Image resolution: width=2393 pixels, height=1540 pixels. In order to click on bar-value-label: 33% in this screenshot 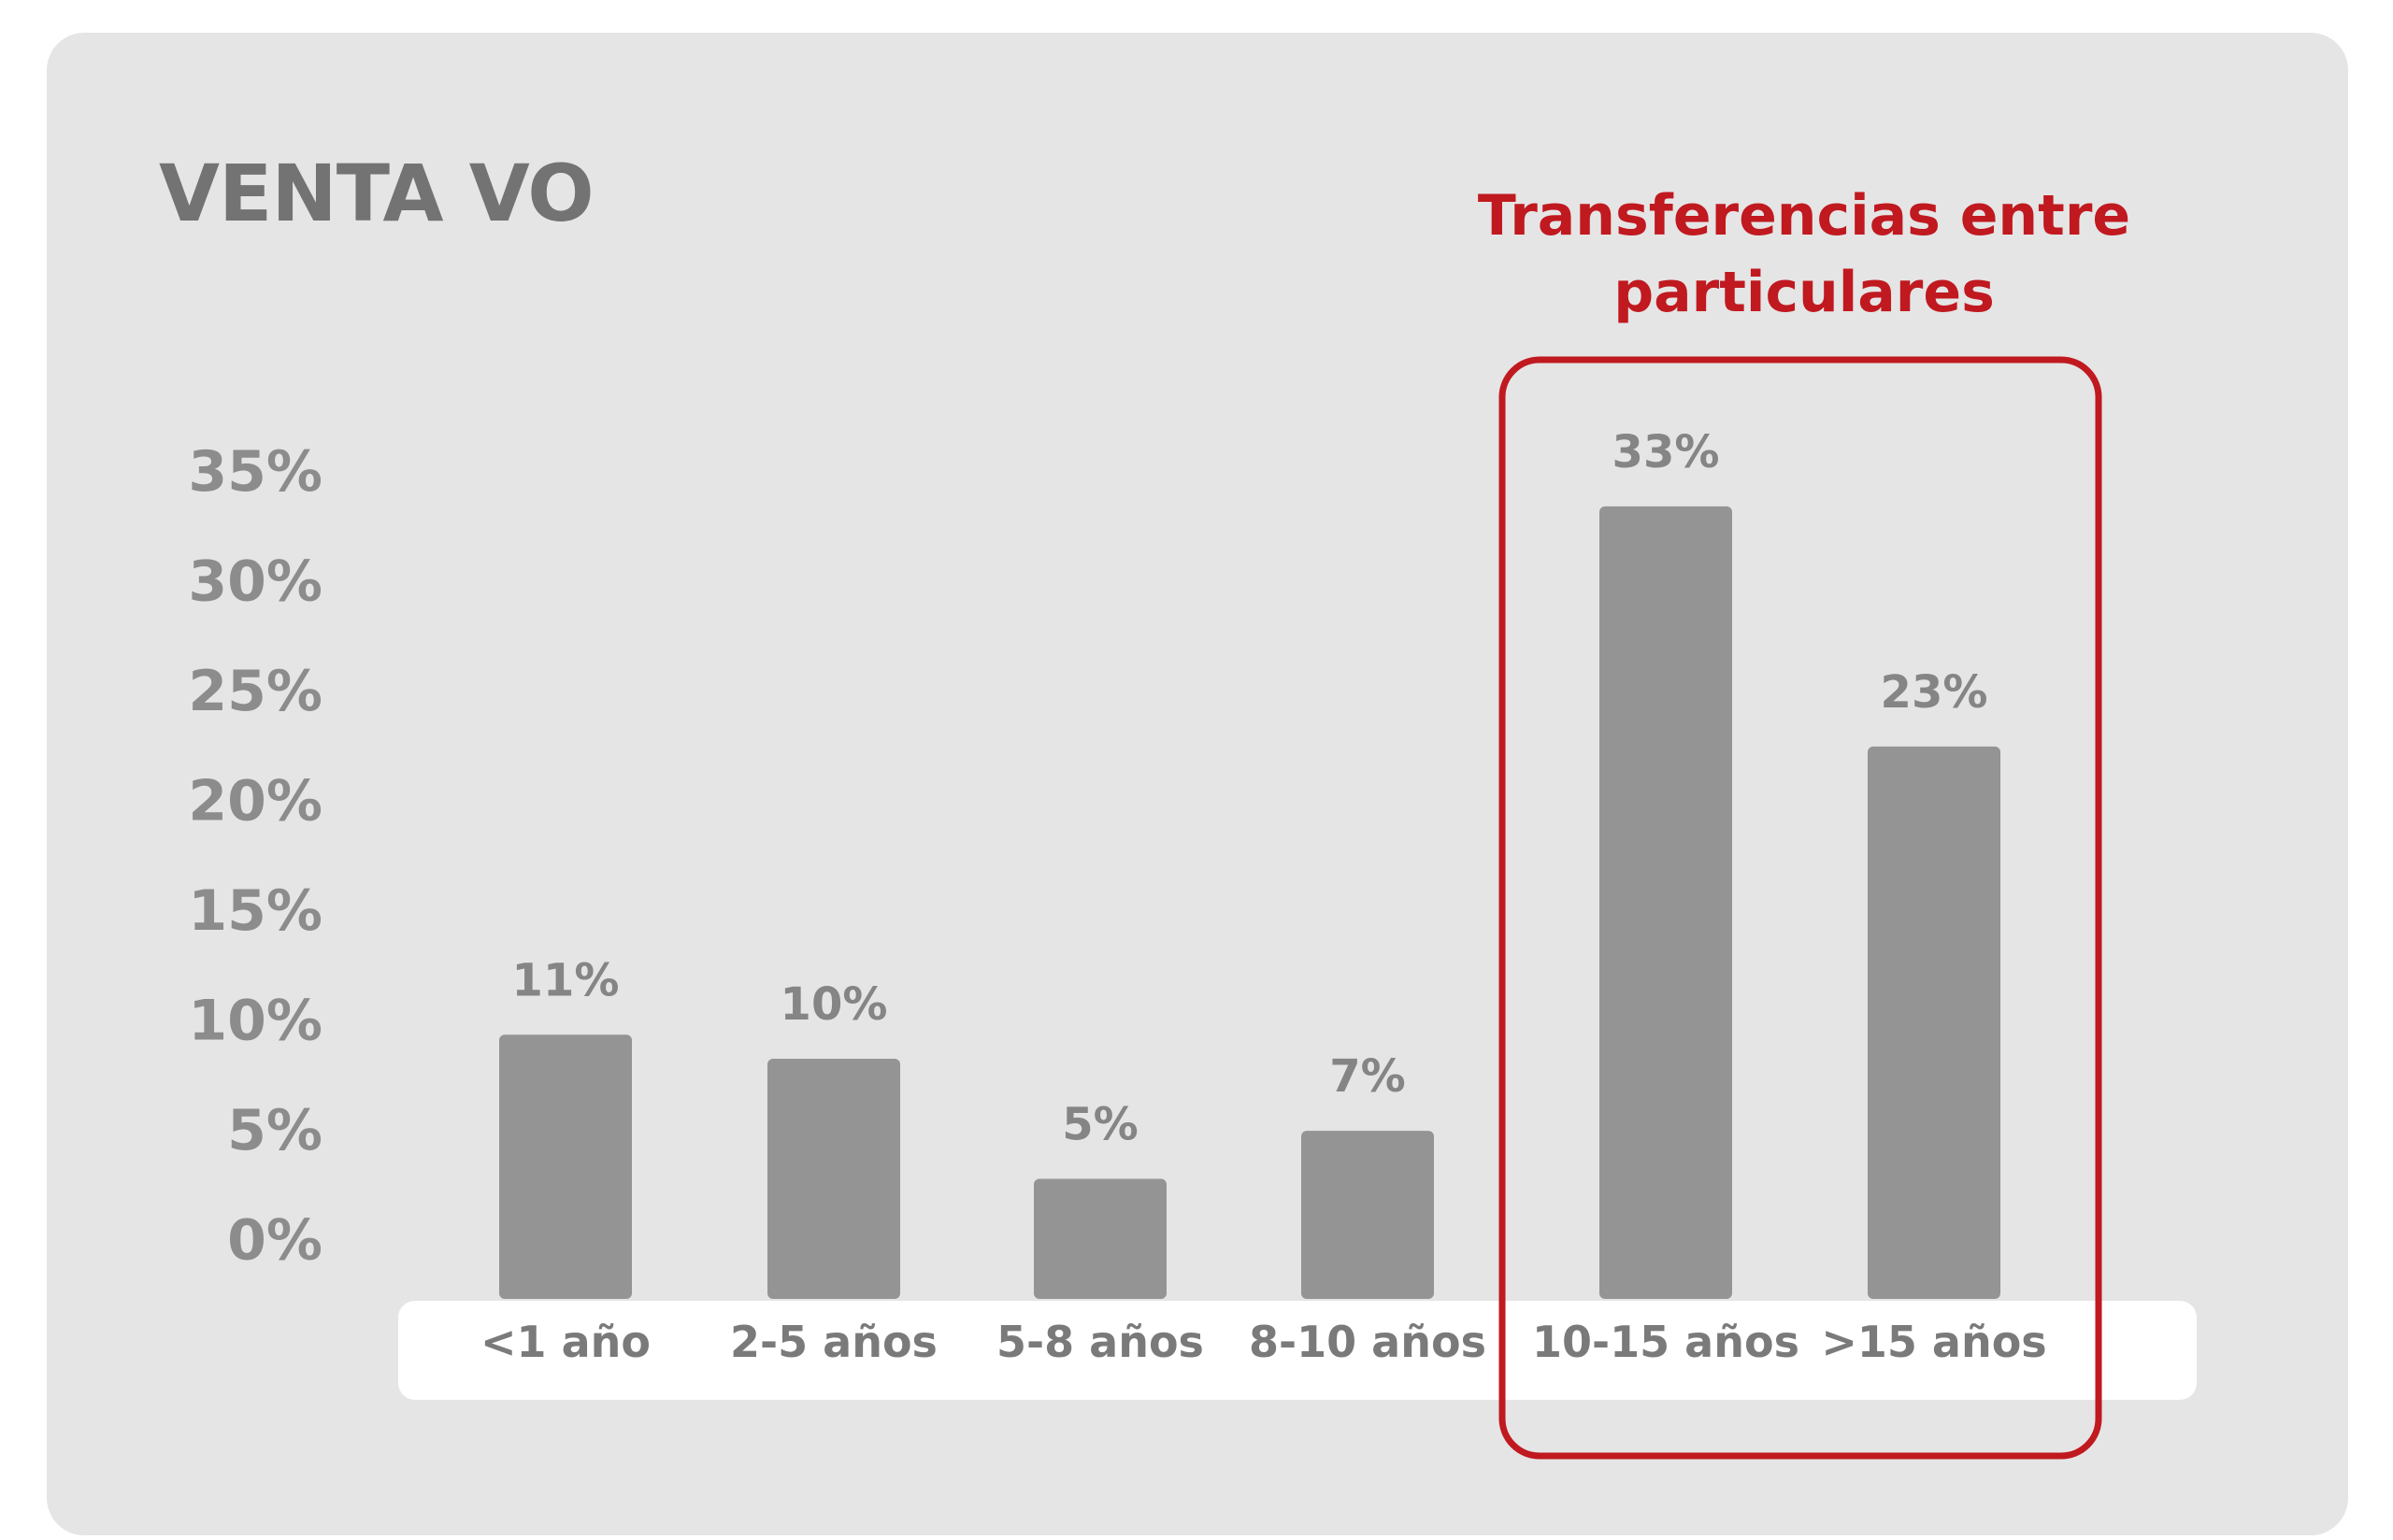, I will do `click(1666, 452)`.